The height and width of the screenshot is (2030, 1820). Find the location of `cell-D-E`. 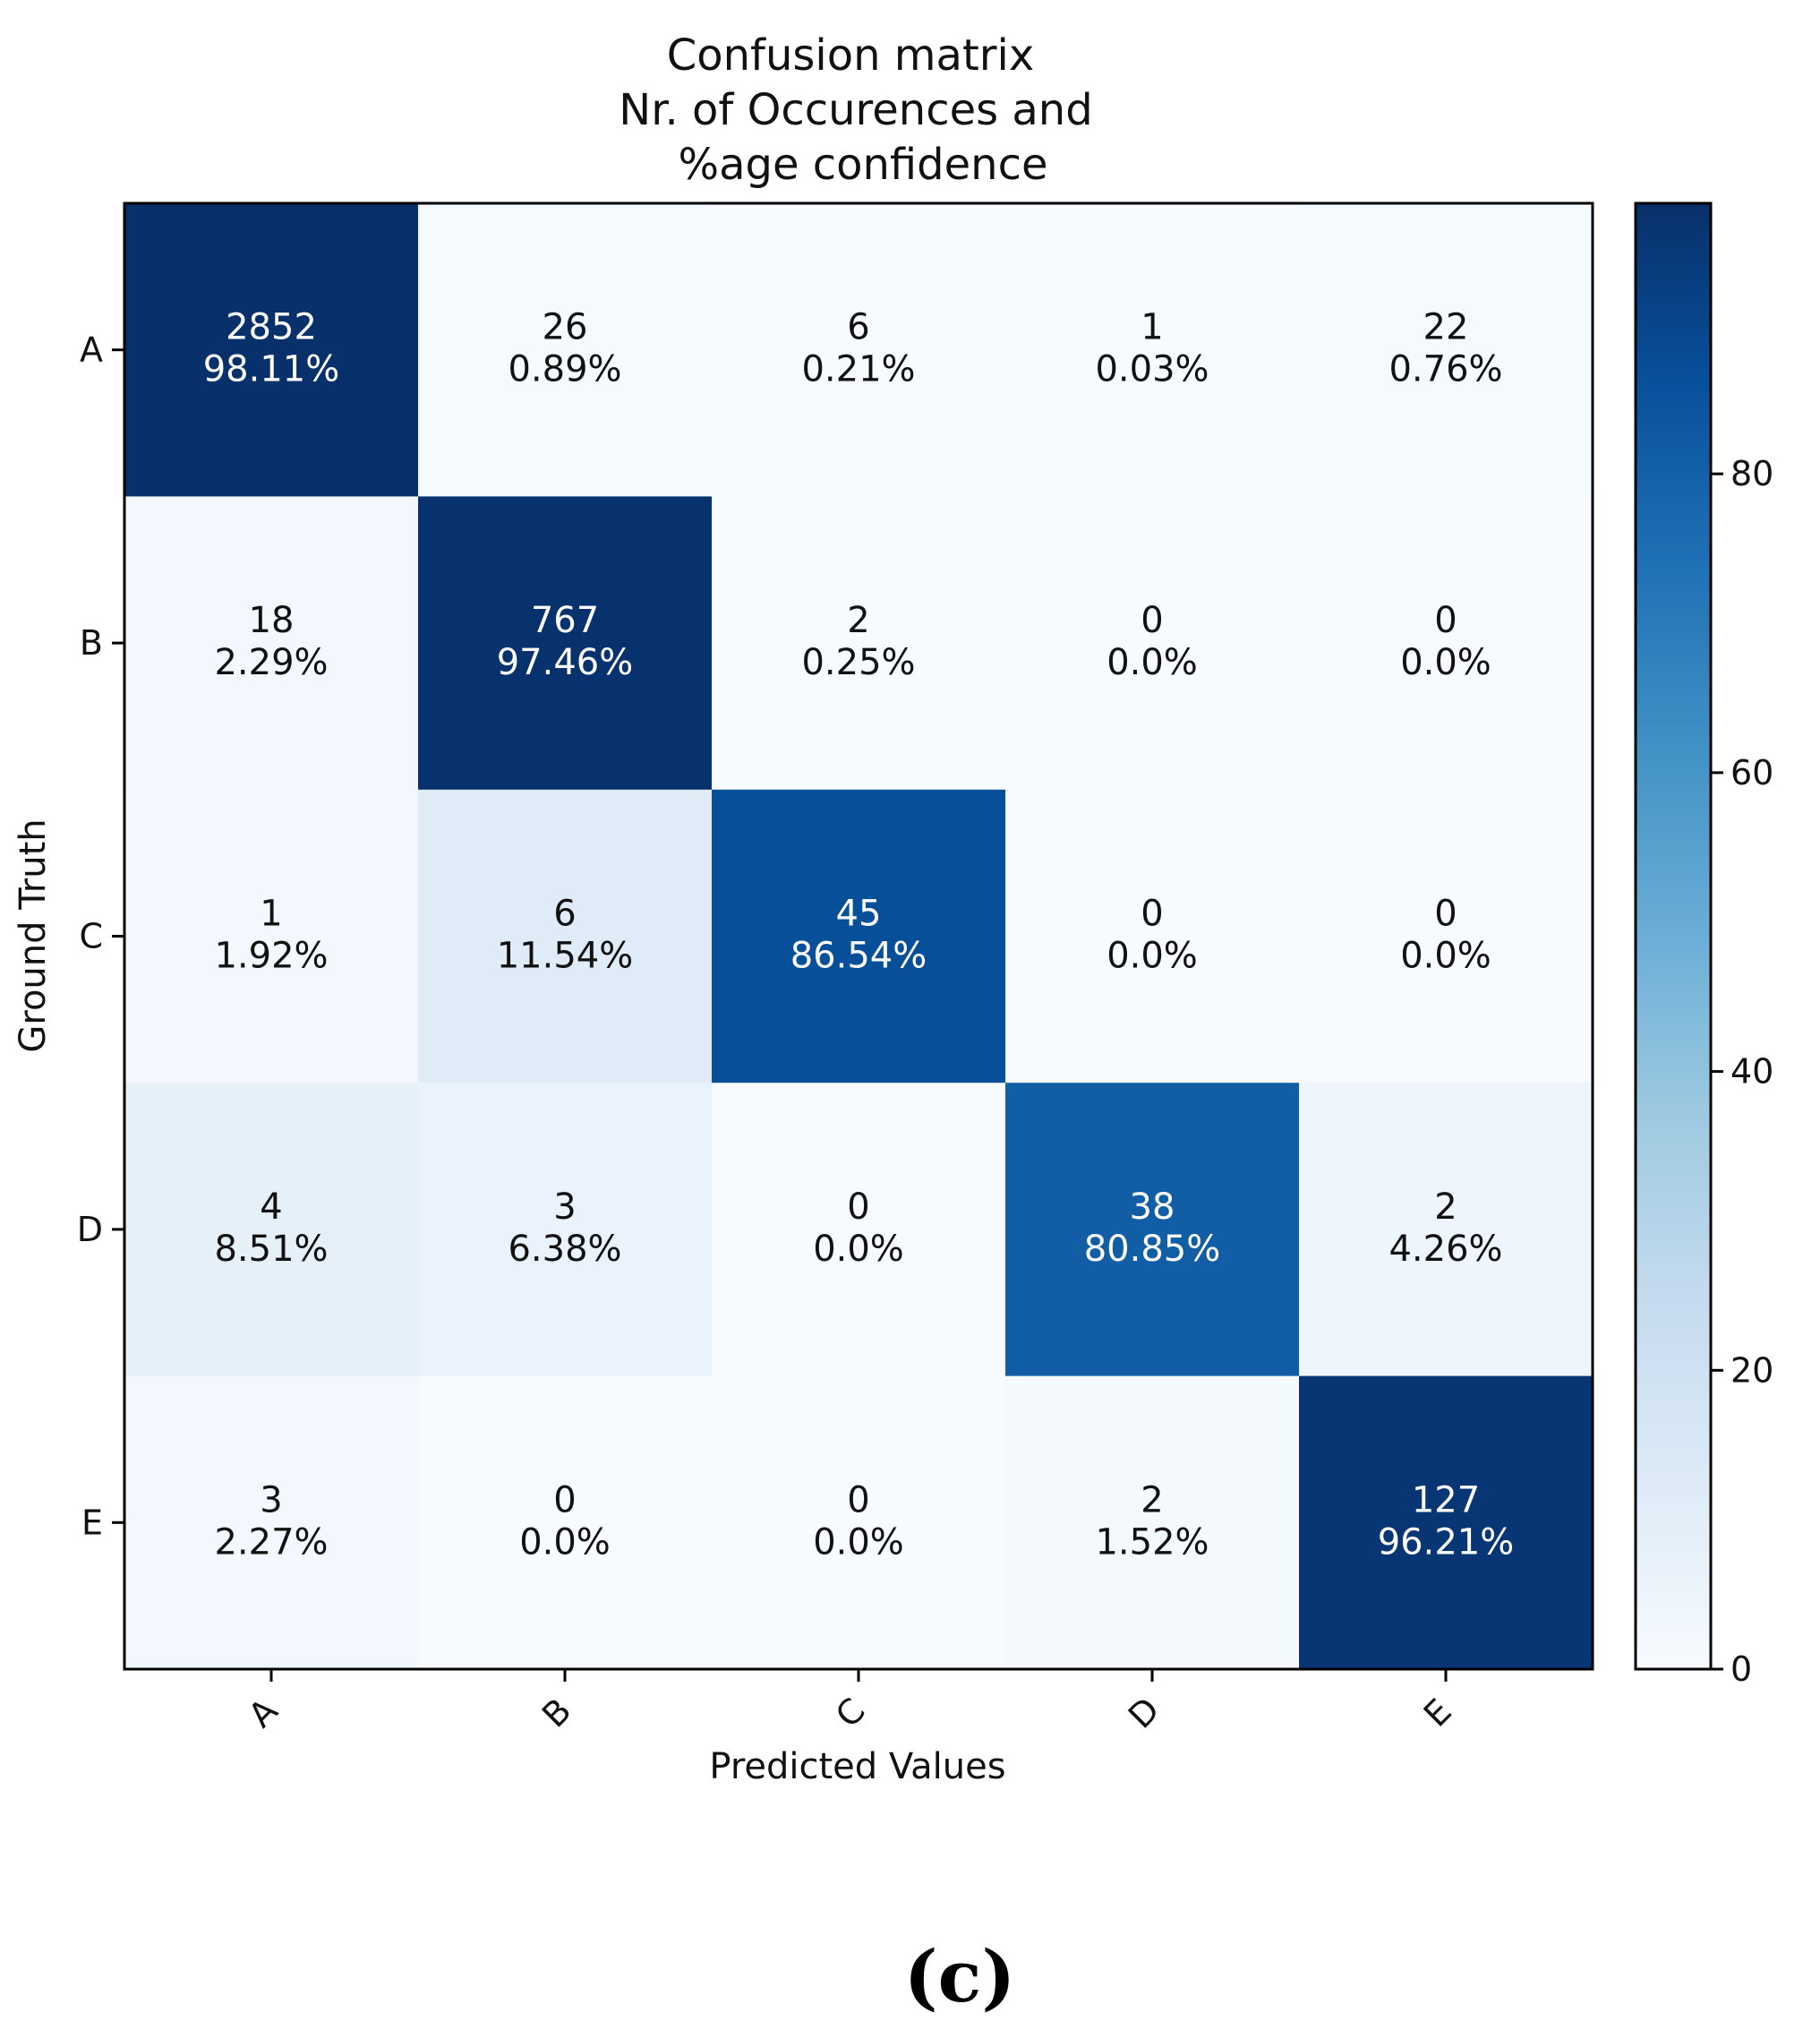

cell-D-E is located at coordinates (1447, 1230).